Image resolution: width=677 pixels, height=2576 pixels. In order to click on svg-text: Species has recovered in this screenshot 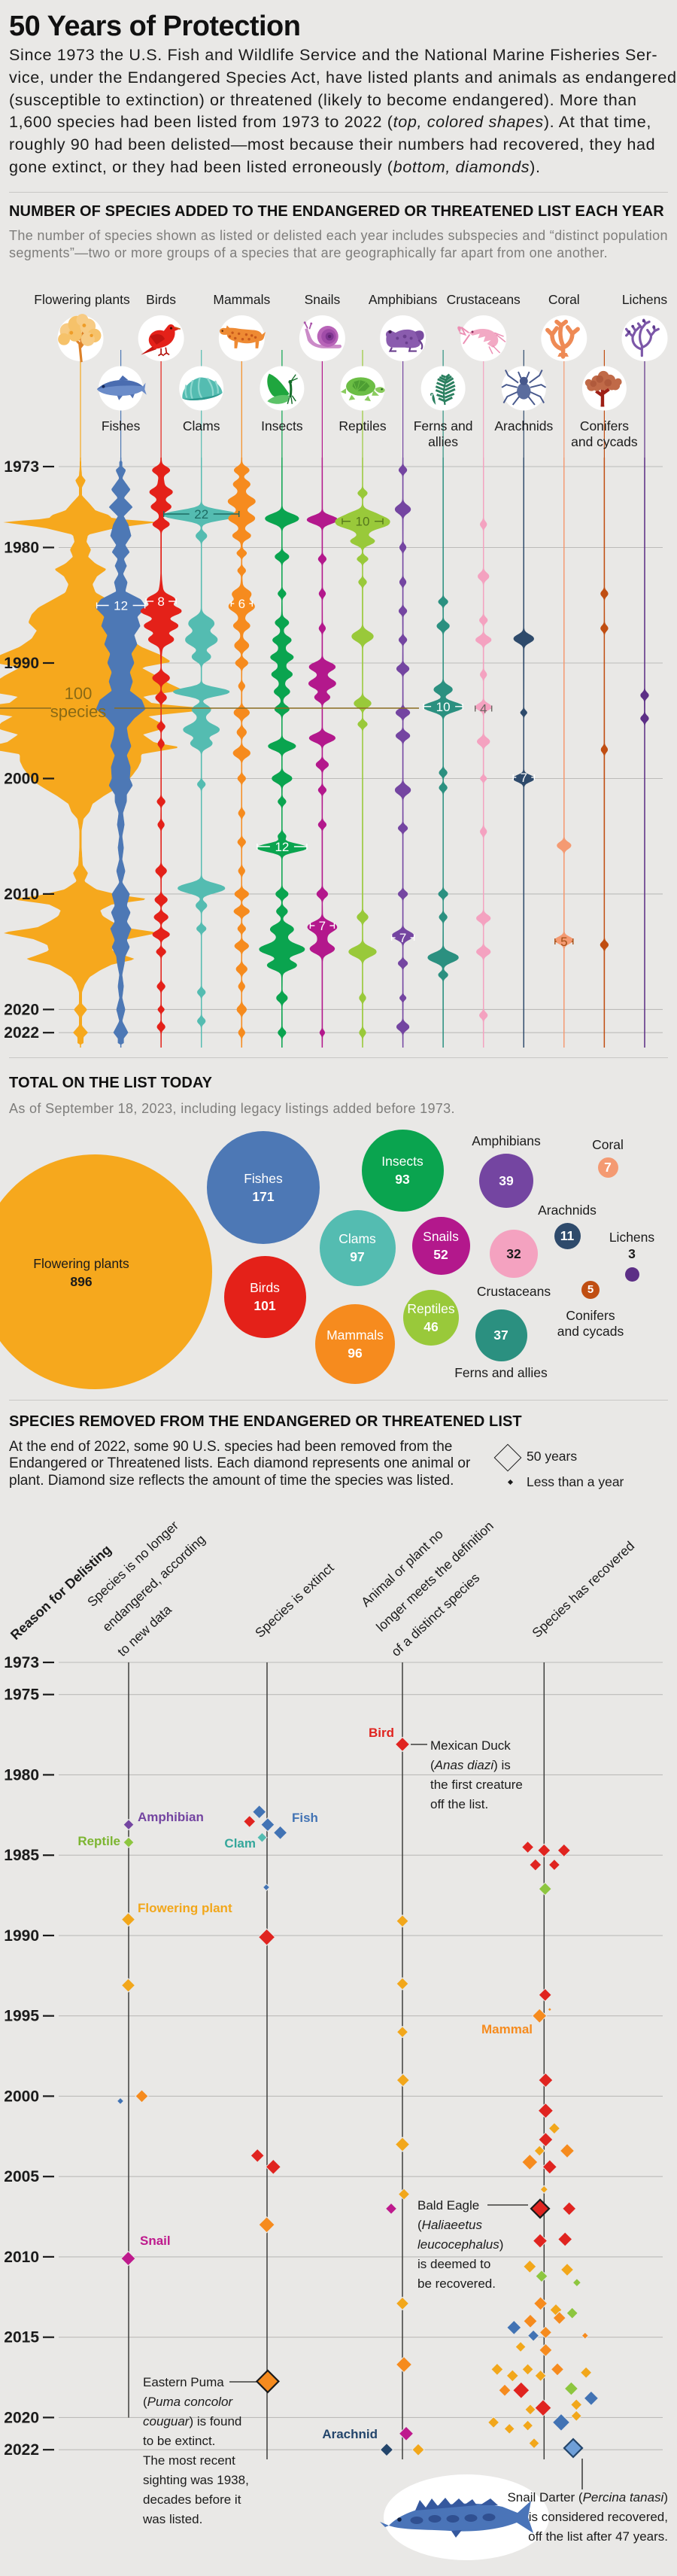, I will do `click(583, 1589)`.